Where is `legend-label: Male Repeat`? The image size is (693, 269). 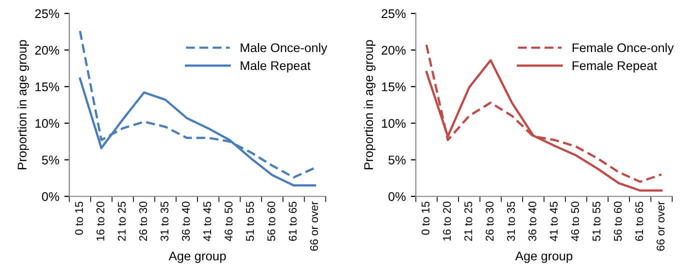 legend-label: Male Repeat is located at coordinates (275, 66).